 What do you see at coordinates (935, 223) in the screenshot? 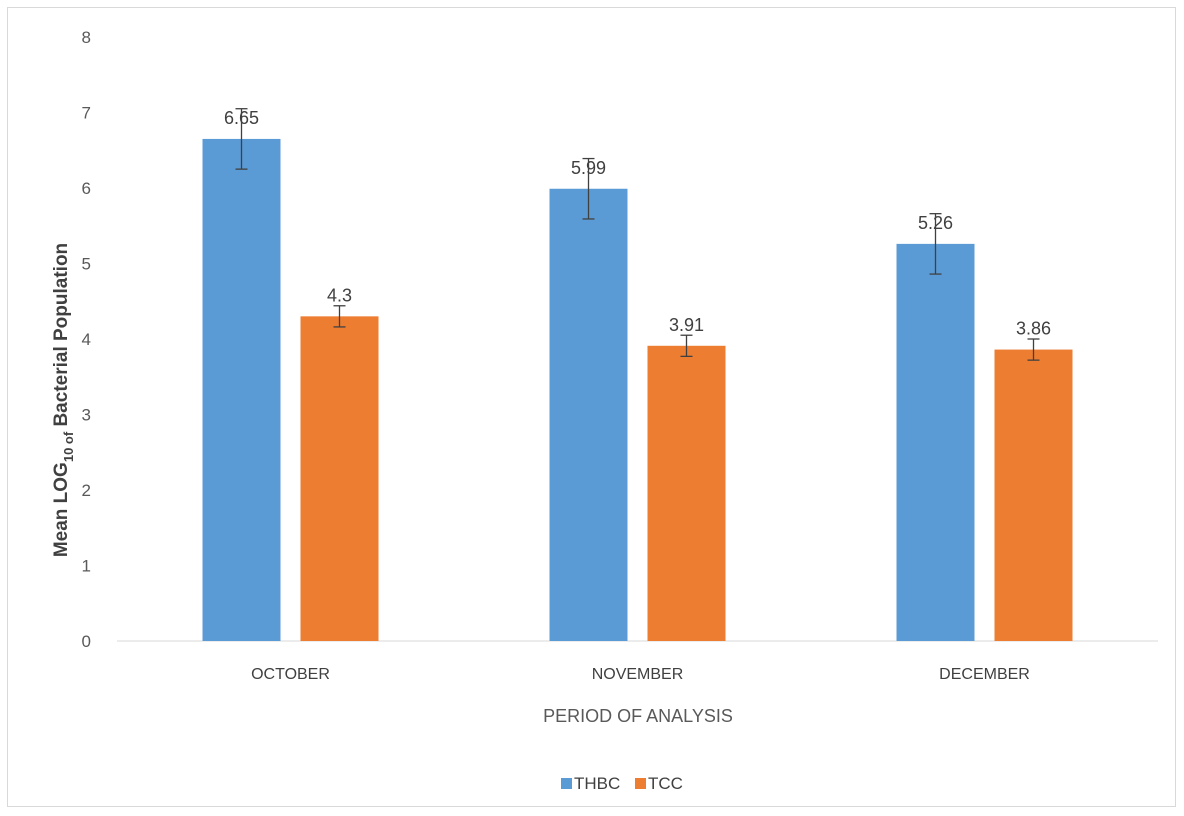
I see `data-label: 5.26` at bounding box center [935, 223].